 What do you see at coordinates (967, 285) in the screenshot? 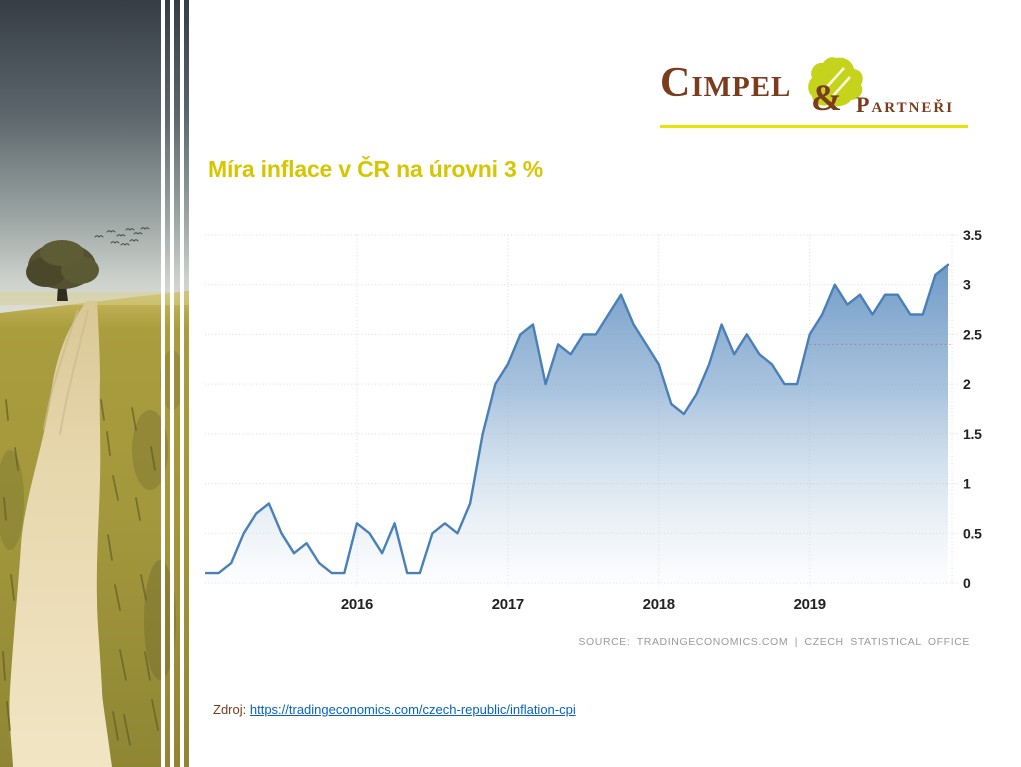
I see `svg-text: 3` at bounding box center [967, 285].